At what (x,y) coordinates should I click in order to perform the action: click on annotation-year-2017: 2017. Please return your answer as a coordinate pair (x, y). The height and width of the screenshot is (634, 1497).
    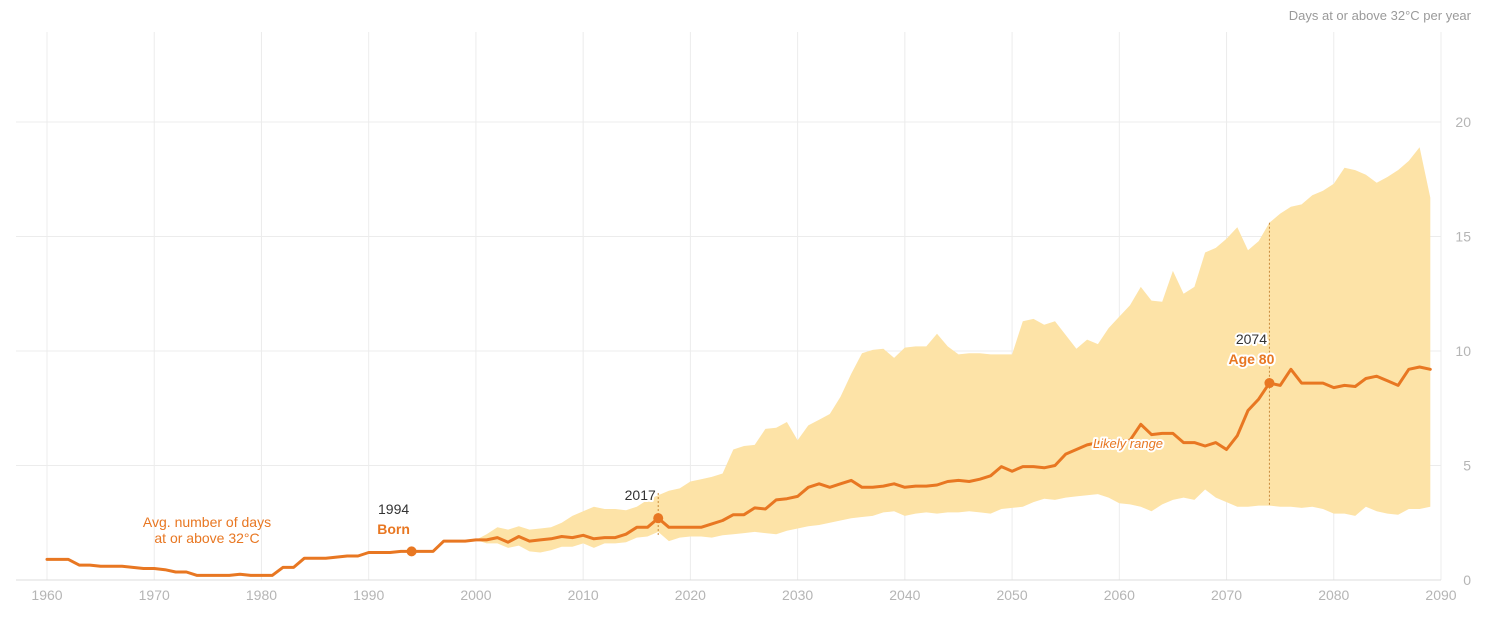
    Looking at the image, I should click on (640, 495).